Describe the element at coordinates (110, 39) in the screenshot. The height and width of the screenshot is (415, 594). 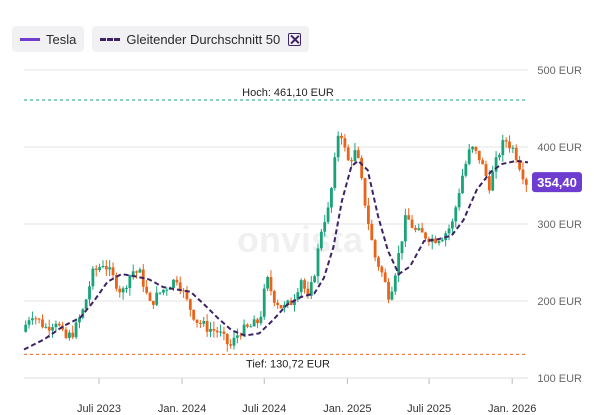
I see `dashed-line-swatch-icon` at that location.